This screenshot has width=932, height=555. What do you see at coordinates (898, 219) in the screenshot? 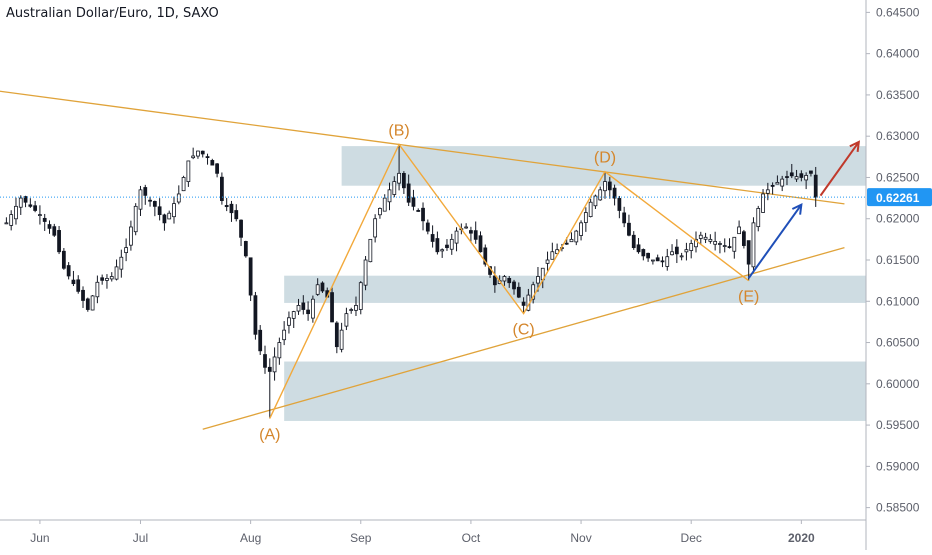
I see `price-tick-label: 0.62000` at bounding box center [898, 219].